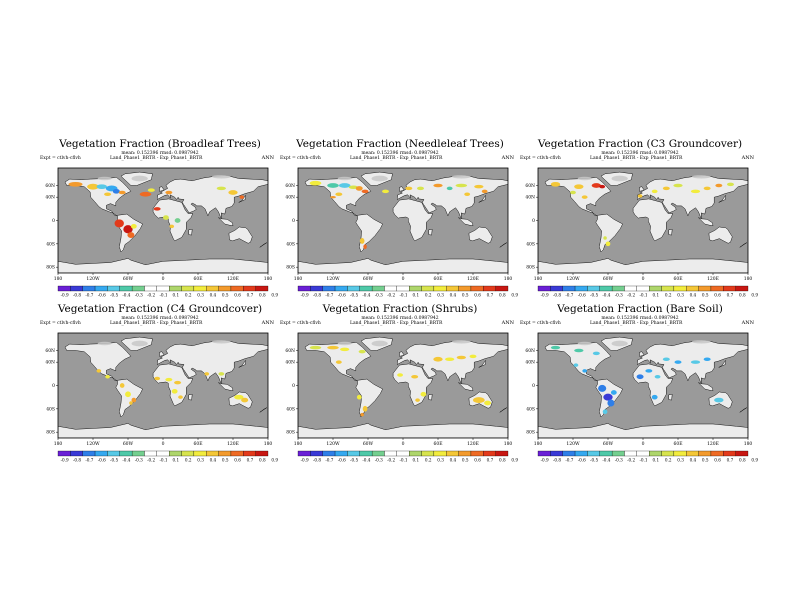 The image size is (800, 600). I want to click on panel-title: Vegetation Fraction (Broadleaf Trees), so click(160, 144).